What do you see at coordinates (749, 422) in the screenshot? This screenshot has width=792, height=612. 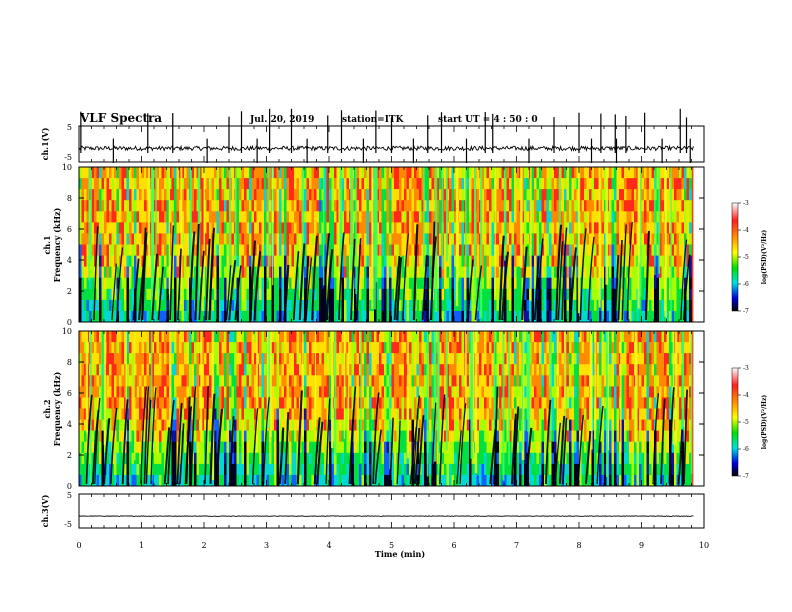 I see `ch2-colorbar: -3 -4 -5 -6 -7 log(PSD)(V²/Hz)` at bounding box center [749, 422].